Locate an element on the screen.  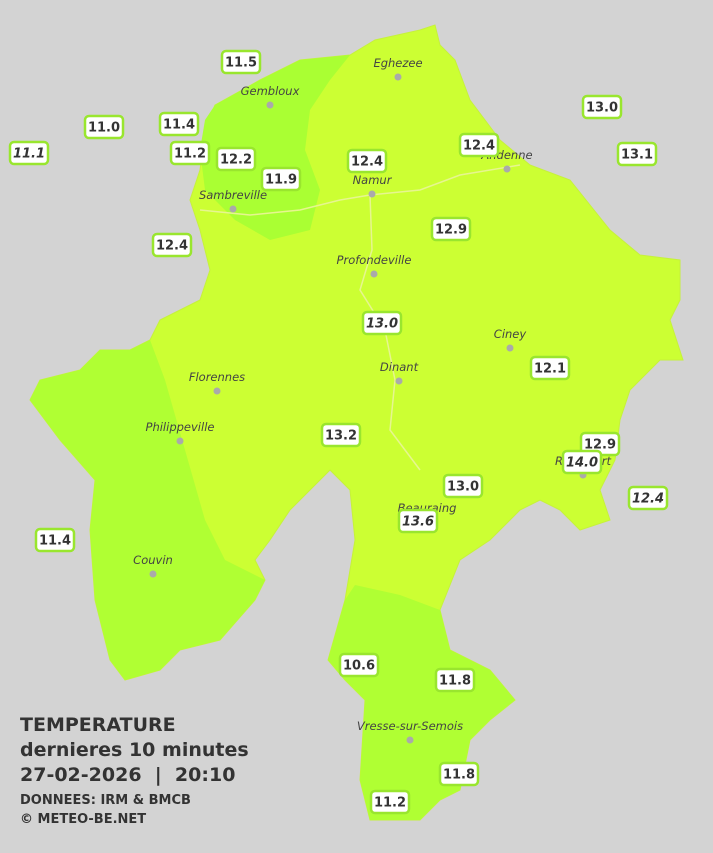
station-value: 11.1 is located at coordinates (29, 154).